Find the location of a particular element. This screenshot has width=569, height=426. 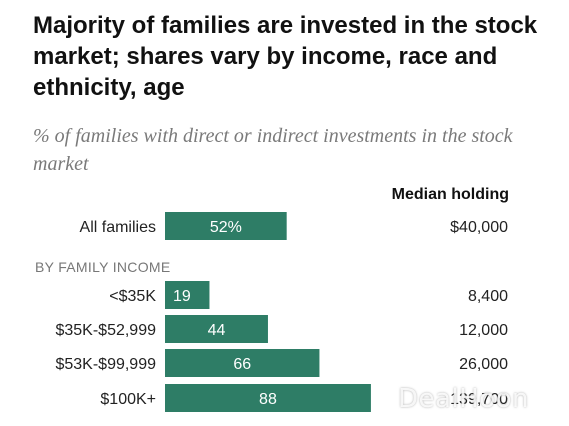

section-label-income: BY FAMILY INCOME is located at coordinates (103, 267).